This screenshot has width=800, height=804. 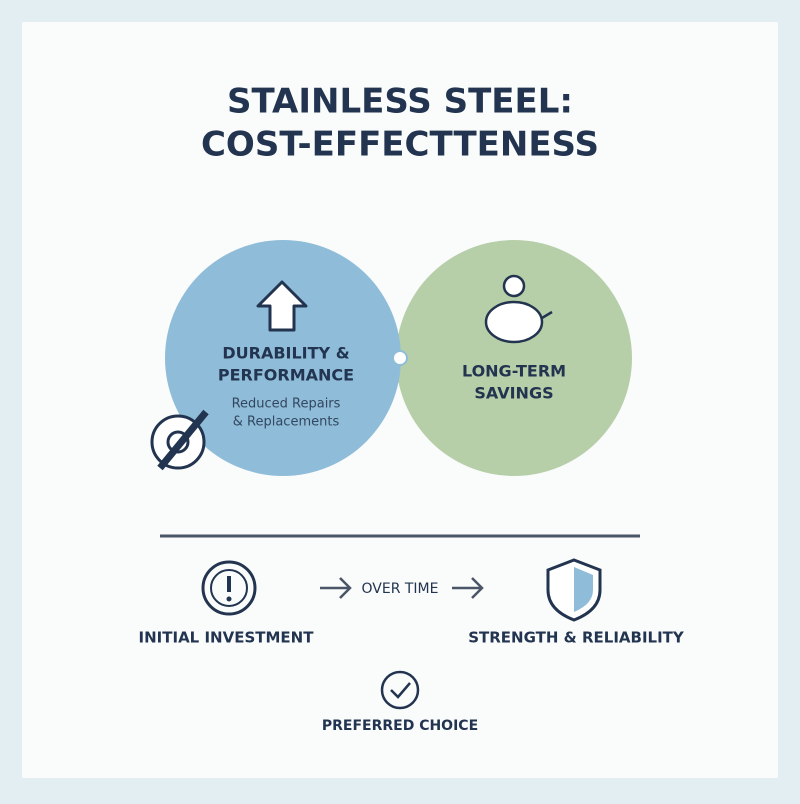 What do you see at coordinates (400, 589) in the screenshot?
I see `timeline-middle: OVER TIME` at bounding box center [400, 589].